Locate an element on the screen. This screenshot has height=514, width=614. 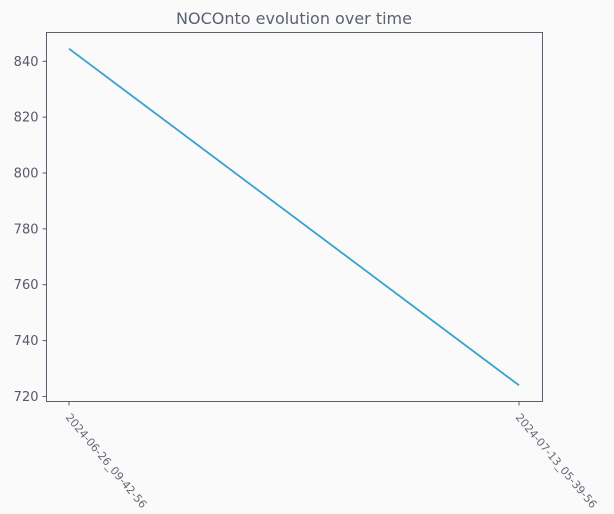
y-tick-label: 840 is located at coordinates (26, 62).